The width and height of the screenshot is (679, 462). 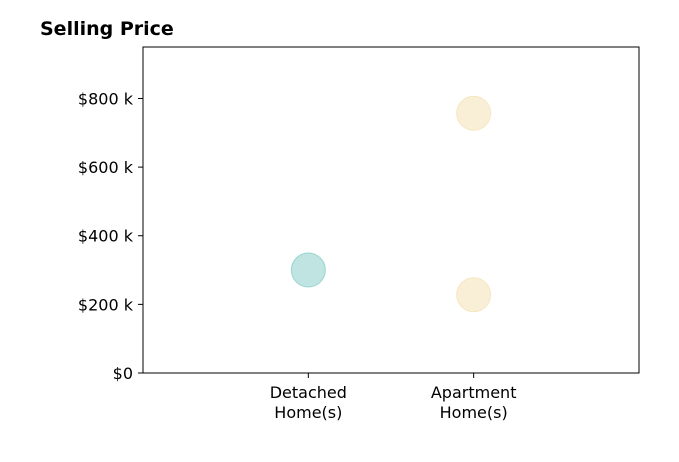 I want to click on y-tick-label: $800 k, so click(x=106, y=98).